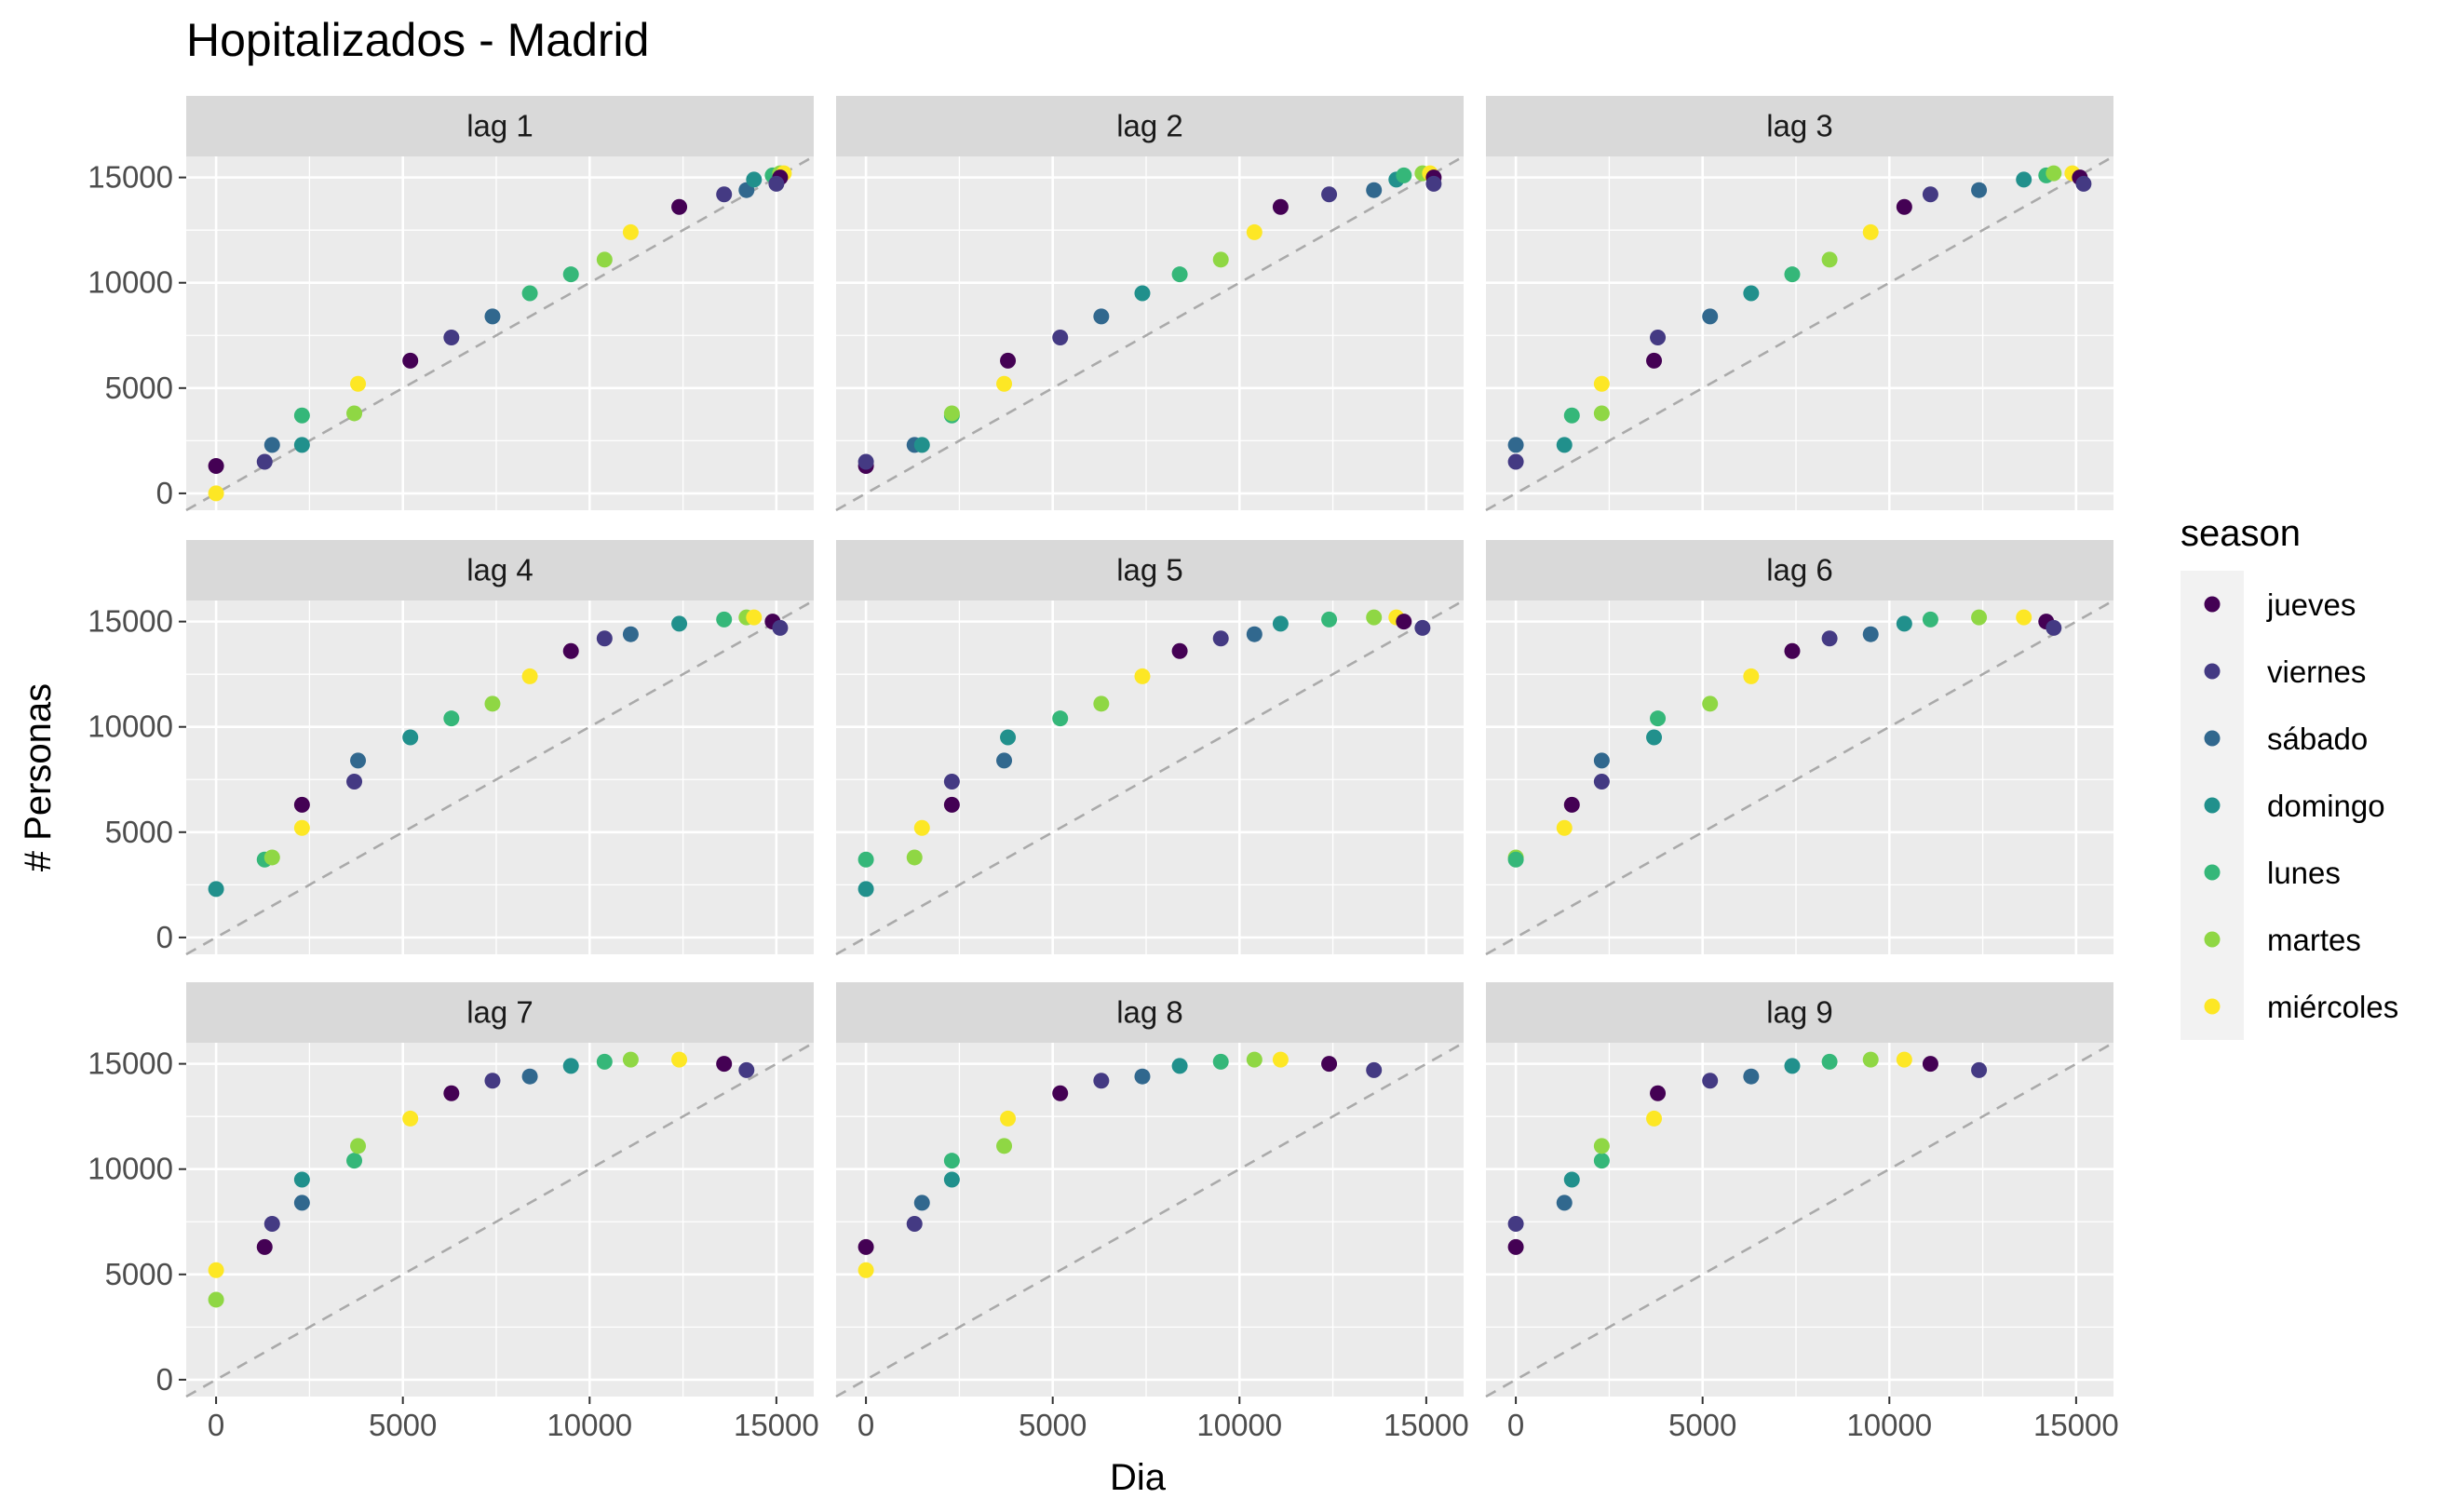 The height and width of the screenshot is (1512, 2444). I want to click on legend-label: sábado, so click(2317, 739).